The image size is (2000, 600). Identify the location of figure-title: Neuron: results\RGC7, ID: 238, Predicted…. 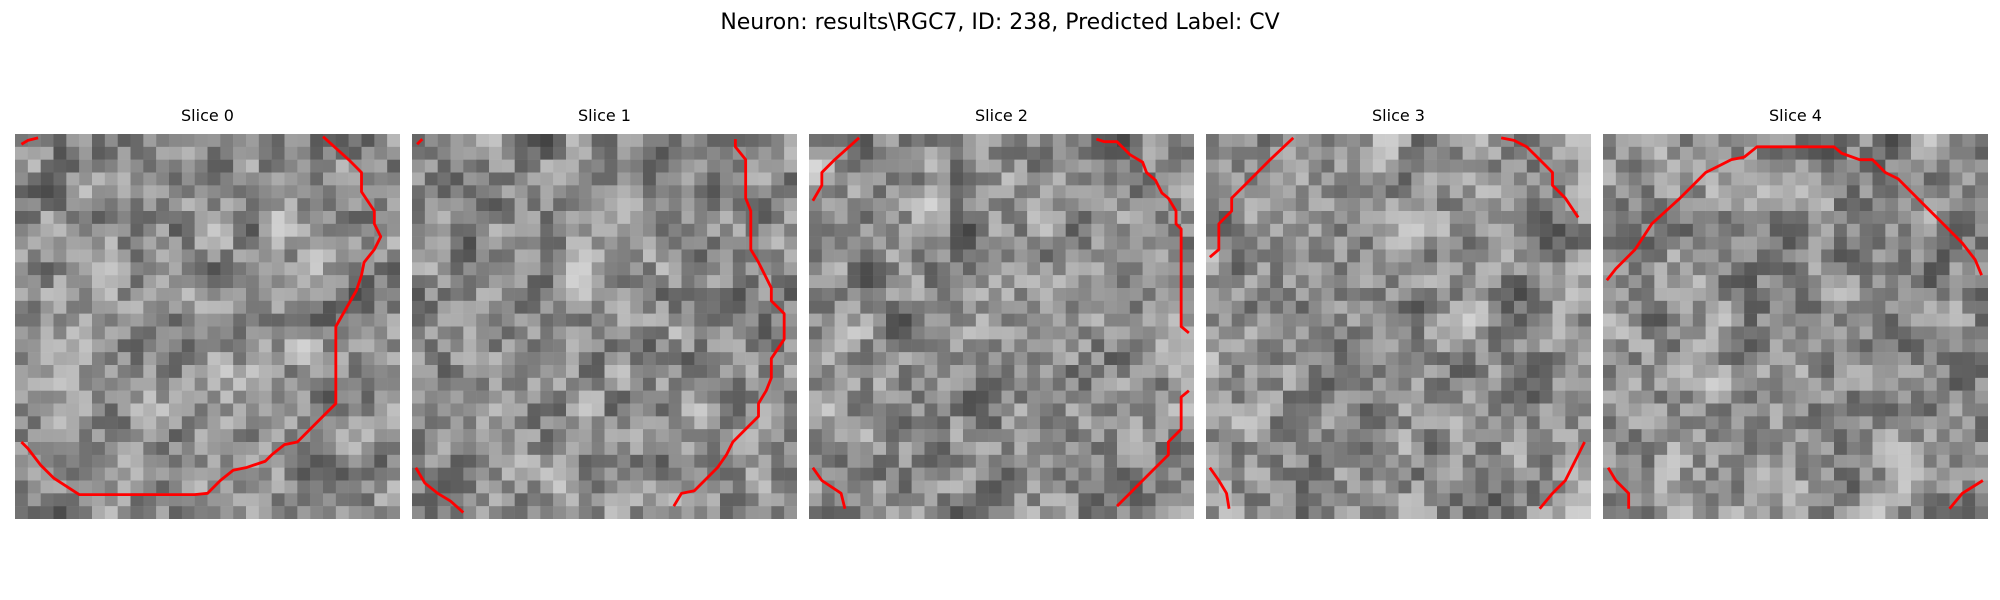
(1000, 22).